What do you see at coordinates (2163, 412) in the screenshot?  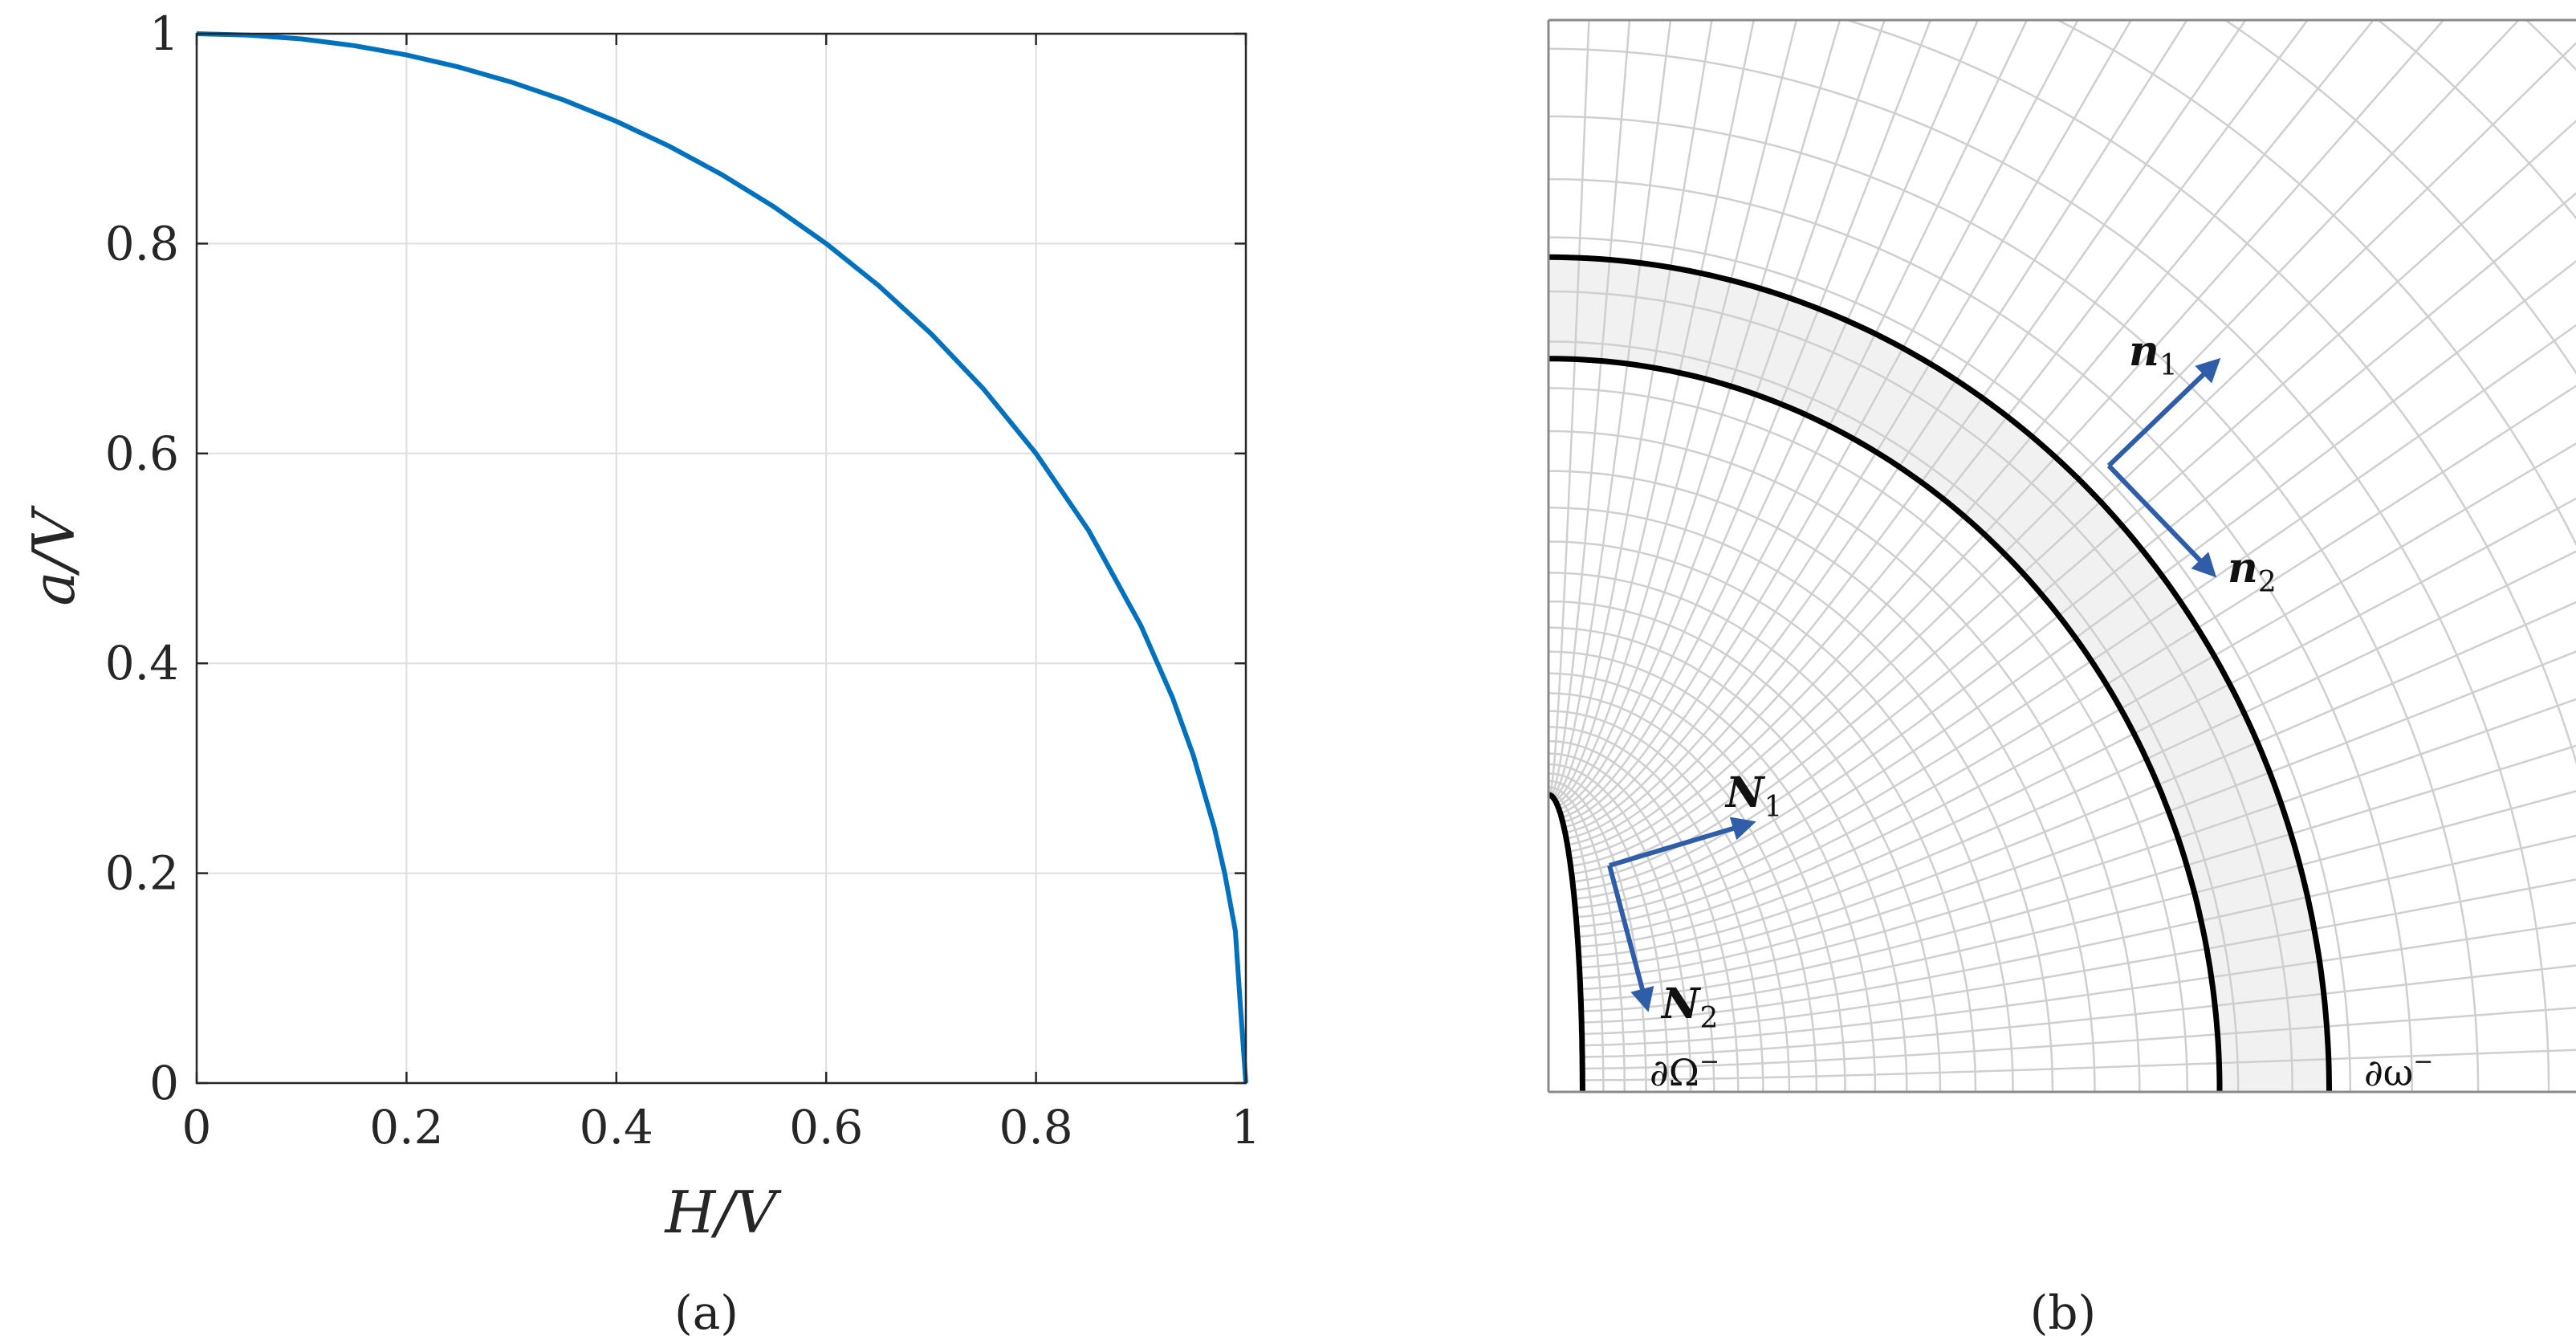 I see `vector-n1-arrow` at bounding box center [2163, 412].